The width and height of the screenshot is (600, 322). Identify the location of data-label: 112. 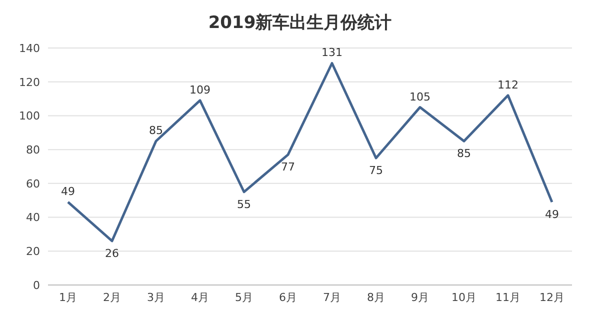
(508, 85).